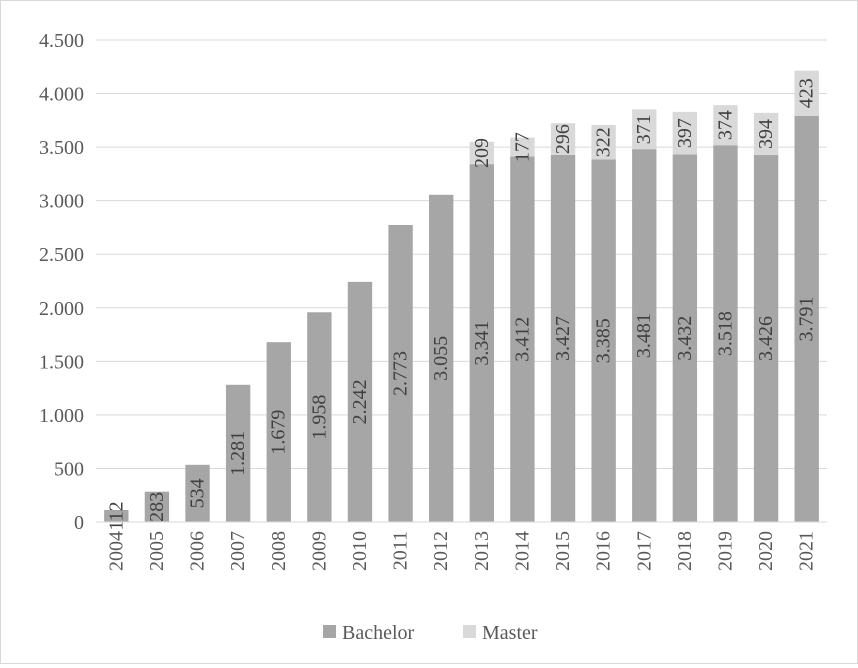 This screenshot has width=858, height=668. I want to click on data-label-bachelor: 1.281, so click(238, 453).